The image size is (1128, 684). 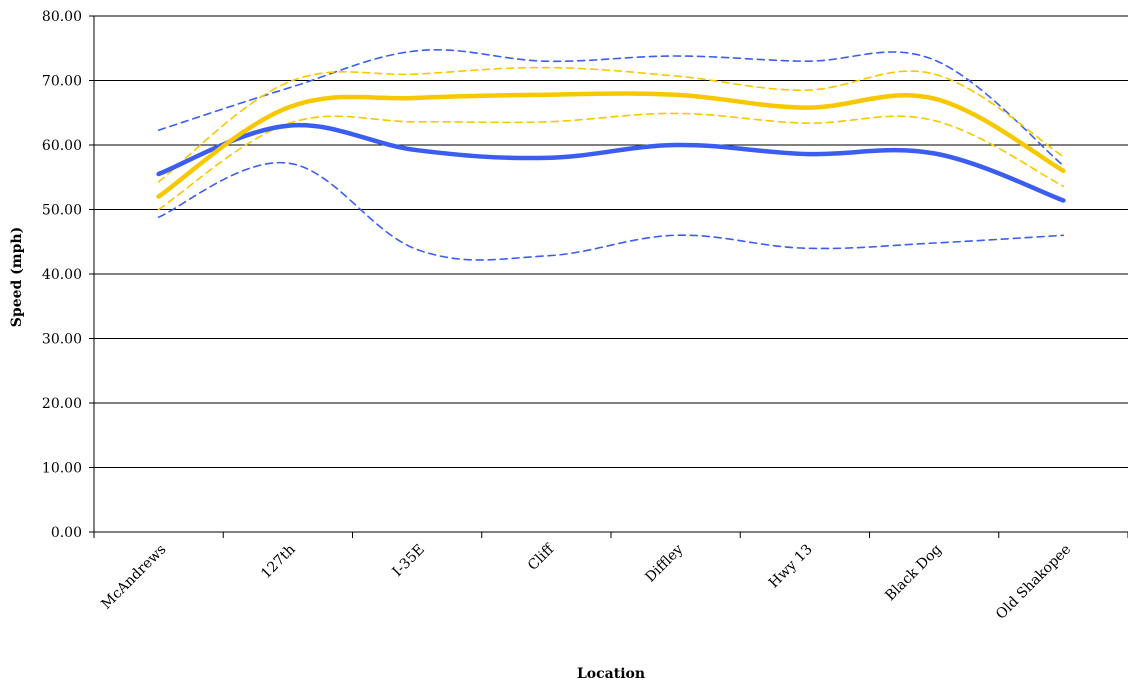 I want to click on series-line-blue-upper, so click(x=611, y=108).